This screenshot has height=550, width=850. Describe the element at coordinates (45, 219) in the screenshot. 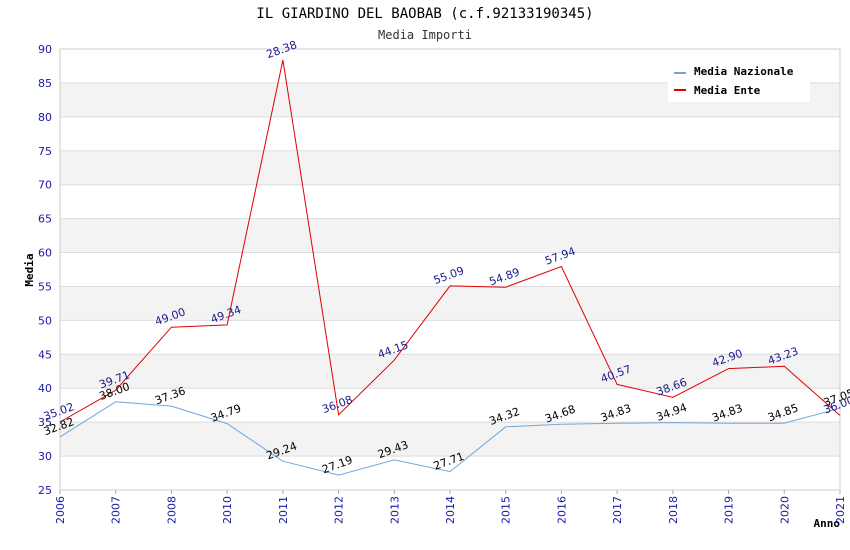

I see `y-tick-label: 65` at that location.